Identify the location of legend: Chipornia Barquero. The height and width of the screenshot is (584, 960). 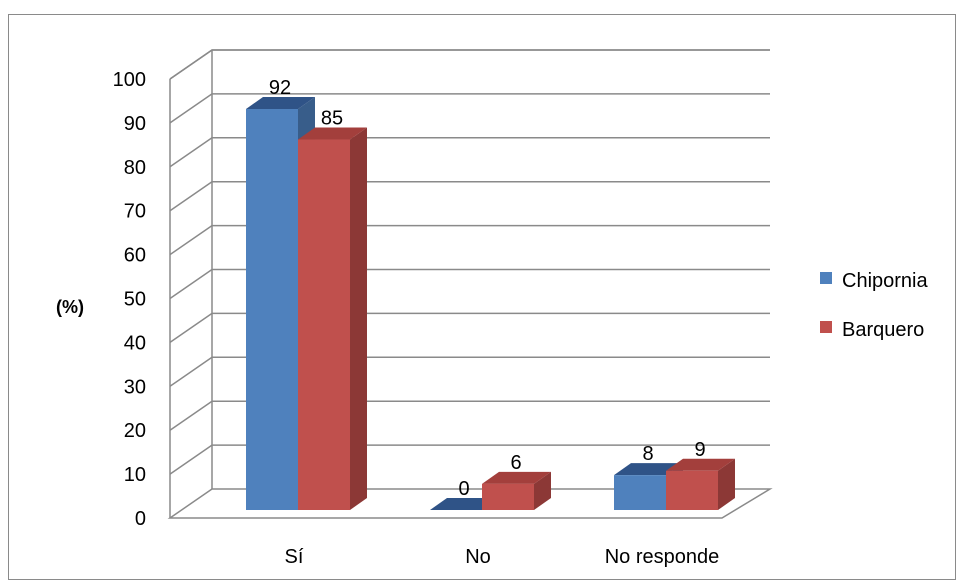
(874, 305).